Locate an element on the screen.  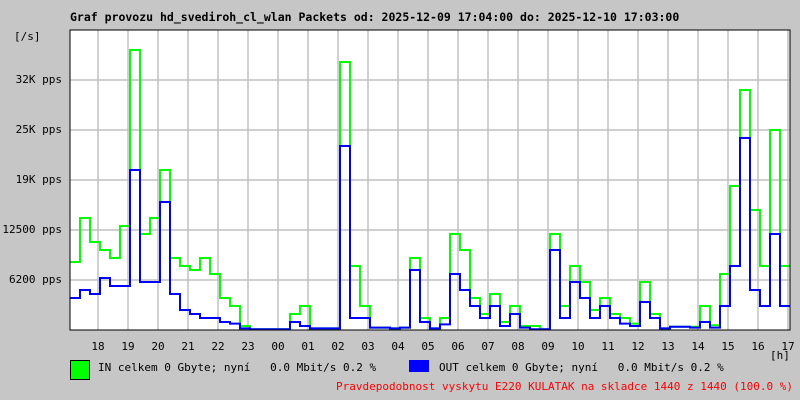
x-tick-label: 06 is located at coordinates (458, 346).